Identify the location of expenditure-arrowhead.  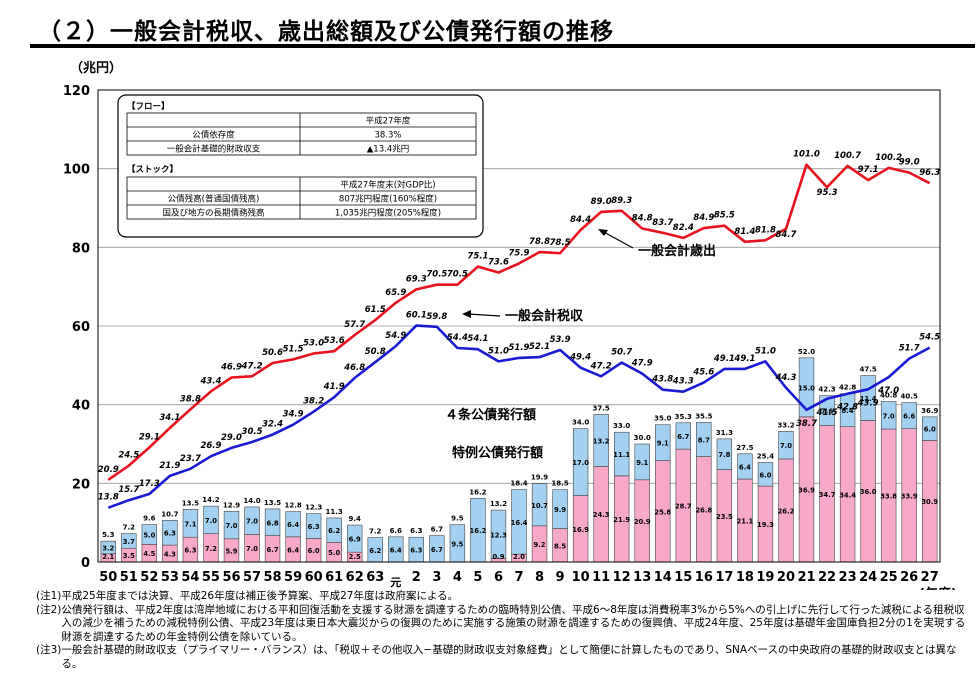
(603, 232).